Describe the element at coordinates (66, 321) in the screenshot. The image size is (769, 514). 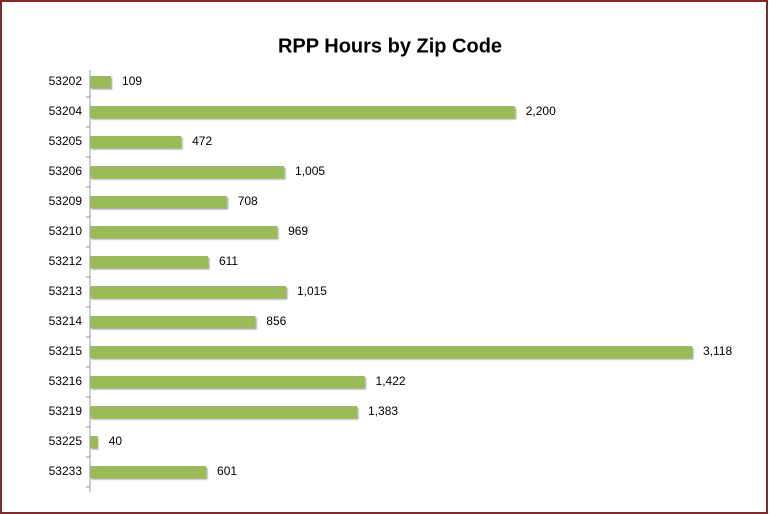
I see `y-tick-label: 53214` at that location.